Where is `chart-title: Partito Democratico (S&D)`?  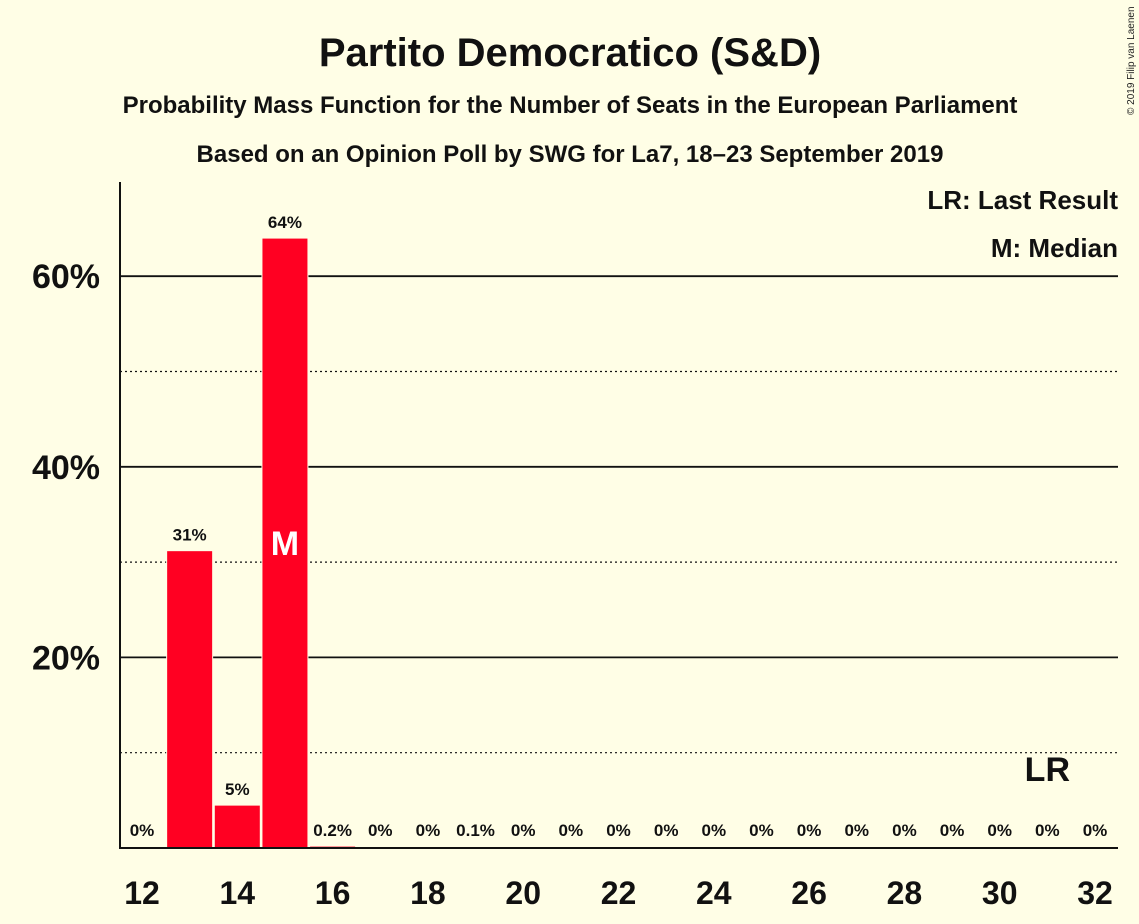
chart-title: Partito Democratico (S&D) is located at coordinates (570, 53).